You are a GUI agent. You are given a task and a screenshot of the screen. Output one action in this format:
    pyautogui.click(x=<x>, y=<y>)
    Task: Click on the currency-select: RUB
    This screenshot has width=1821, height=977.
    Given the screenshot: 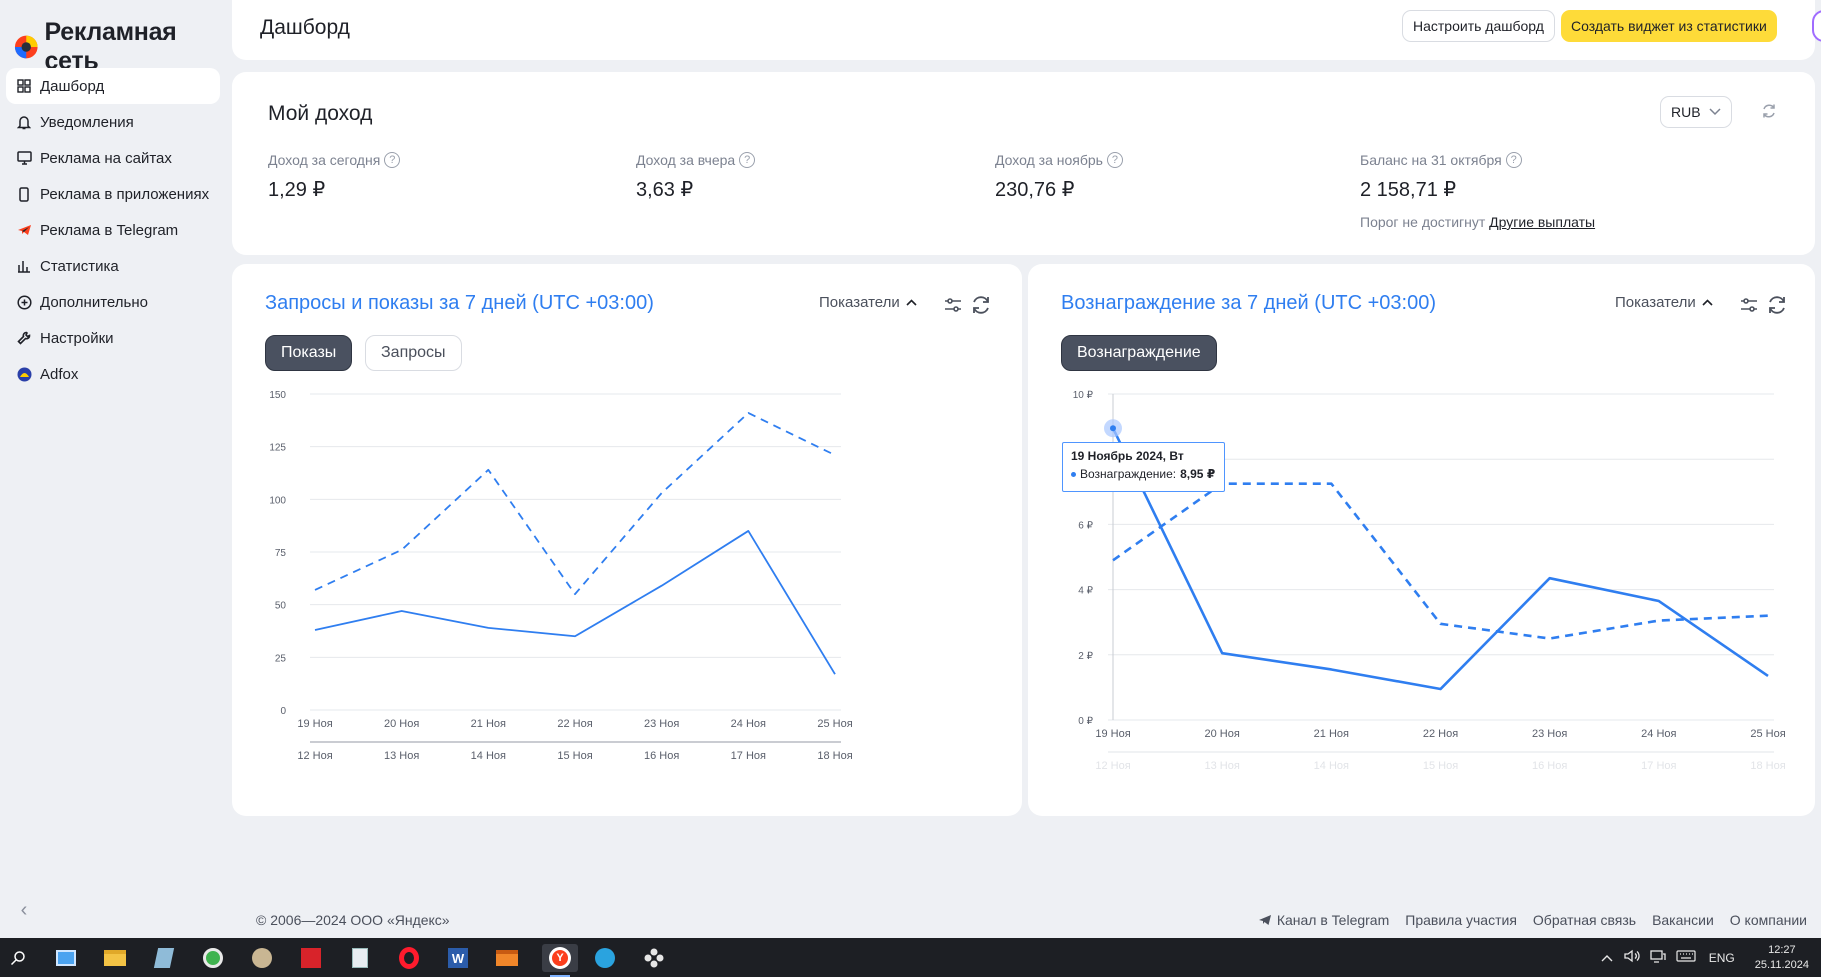 What is the action you would take?
    pyautogui.click(x=1696, y=112)
    